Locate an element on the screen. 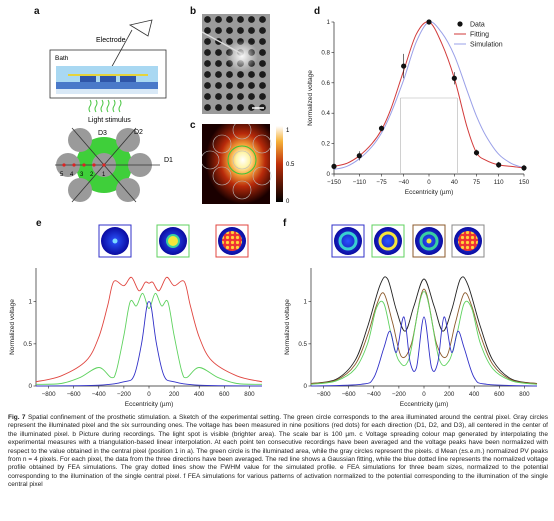  chart-d-y-axis-label: Normalized voltage is located at coordinates (310, 98).